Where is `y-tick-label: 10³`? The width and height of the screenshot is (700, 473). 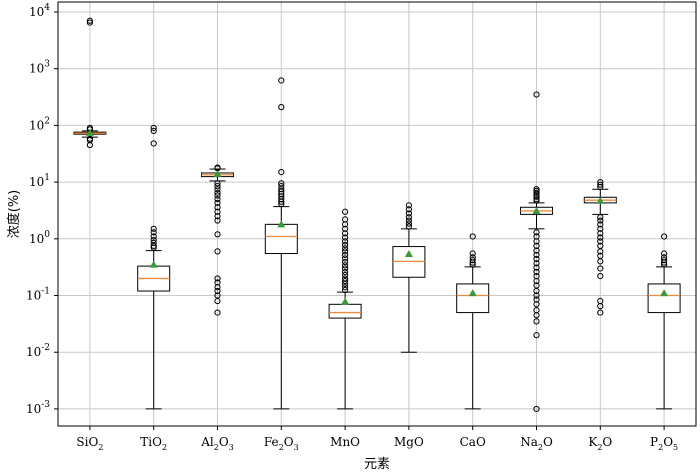
y-tick-label: 10³ is located at coordinates (39, 68).